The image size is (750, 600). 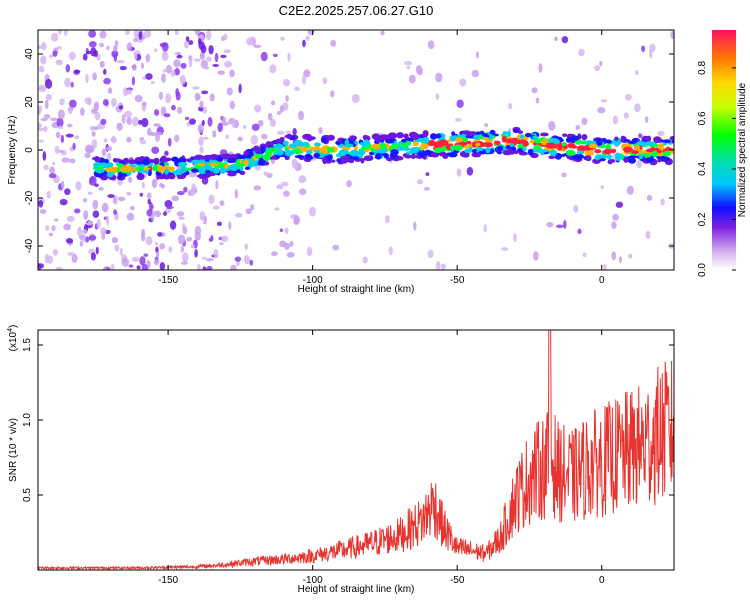 I want to click on snr-multiplier: (x104), so click(x=13, y=338).